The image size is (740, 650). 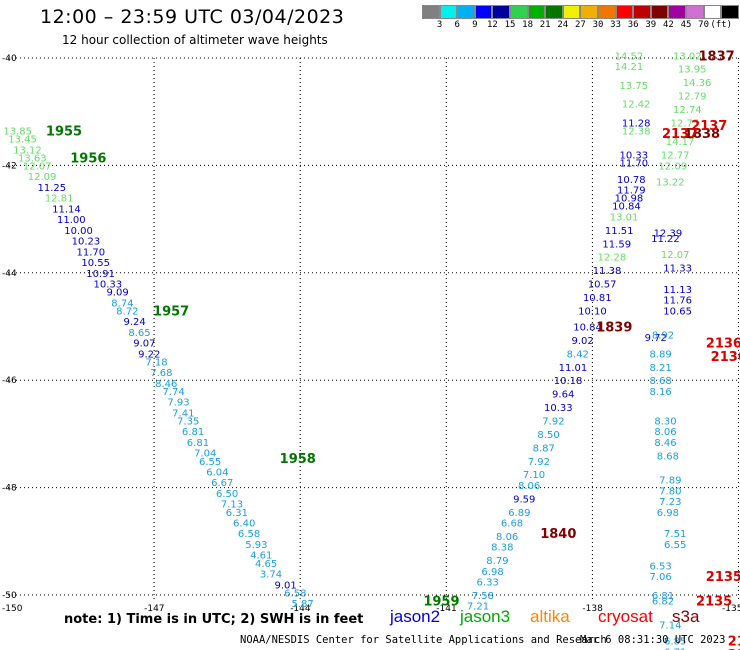 What do you see at coordinates (619, 231) in the screenshot?
I see `wave-height-value: 11.51` at bounding box center [619, 231].